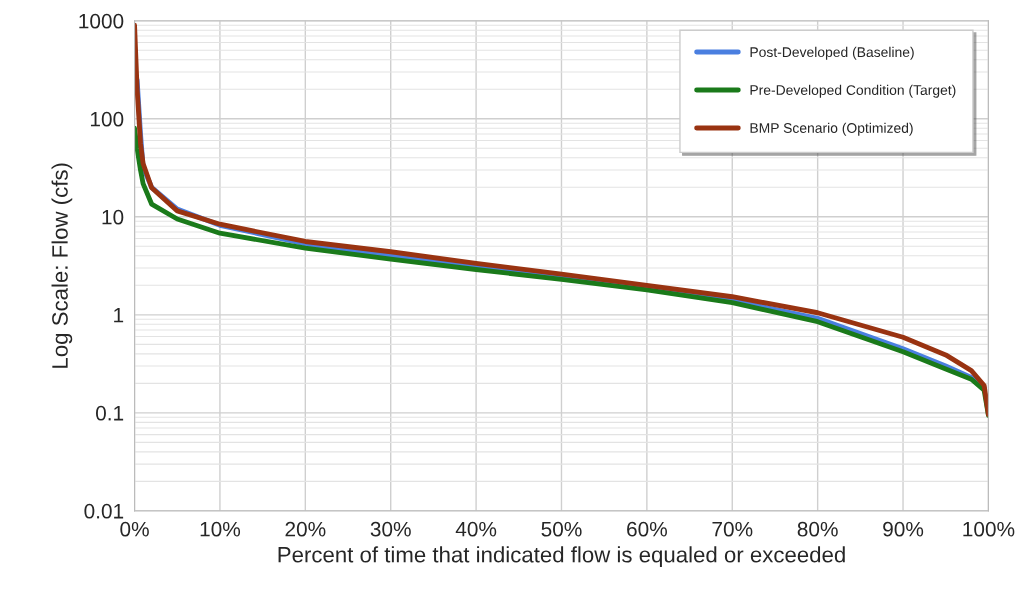 The image size is (1035, 594). I want to click on legend-label: BMP Scenario (Optimized), so click(831, 129).